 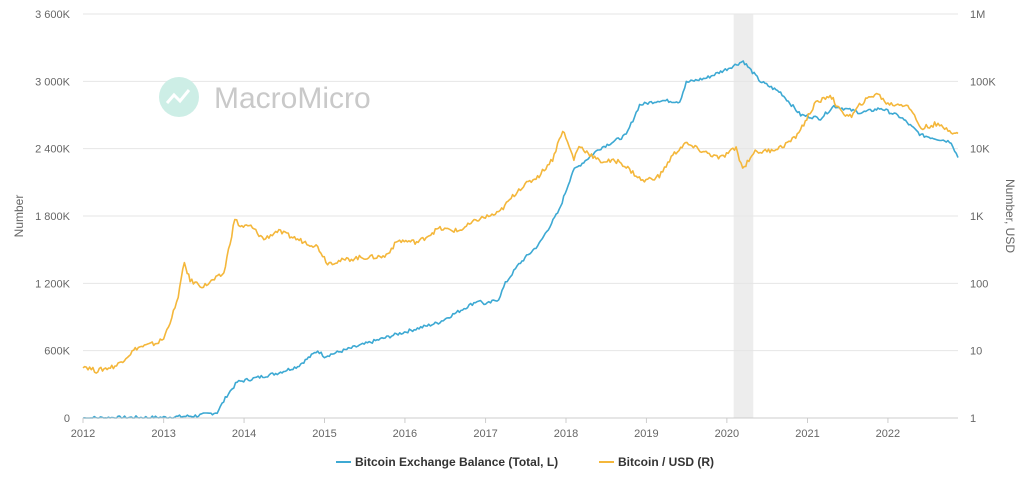 I want to click on x-tick-label: 2018, so click(x=566, y=434).